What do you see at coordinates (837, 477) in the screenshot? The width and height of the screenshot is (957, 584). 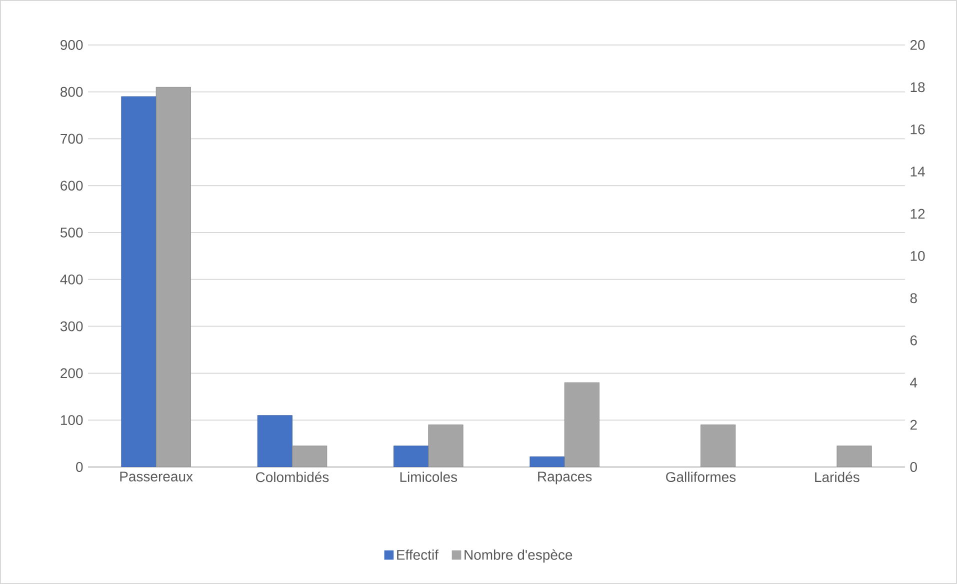 I see `x-tick-label: Laridés` at bounding box center [837, 477].